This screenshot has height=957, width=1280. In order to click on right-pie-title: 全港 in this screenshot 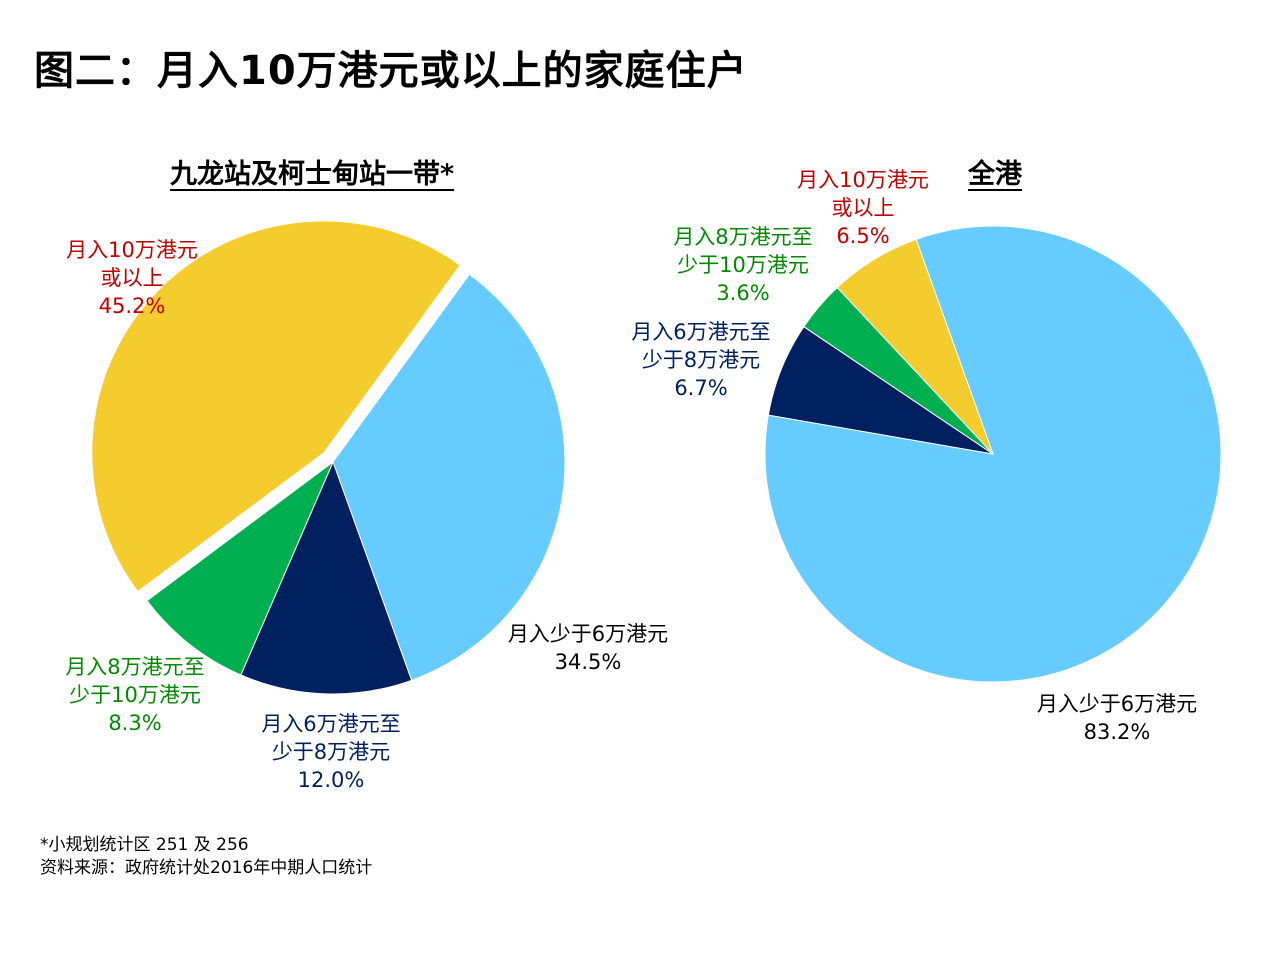, I will do `click(995, 174)`.